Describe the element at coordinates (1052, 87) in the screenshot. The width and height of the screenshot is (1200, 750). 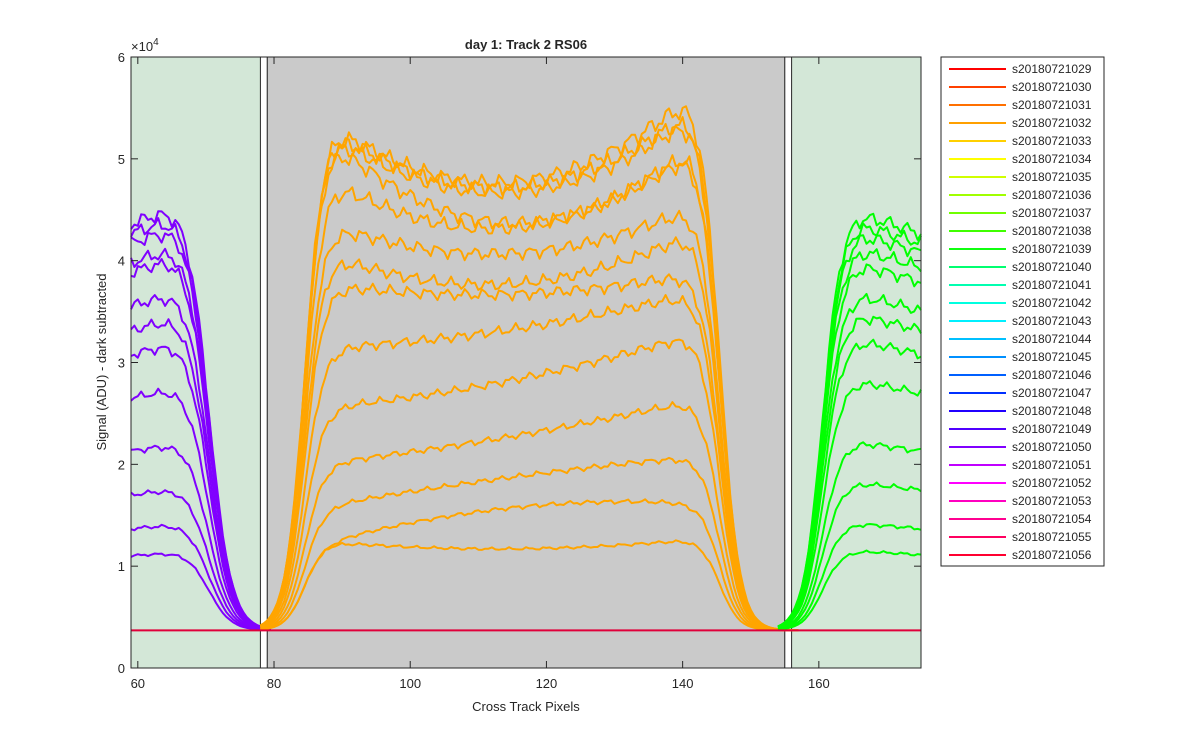
I see `legend-entry-label: s20180721030` at that location.